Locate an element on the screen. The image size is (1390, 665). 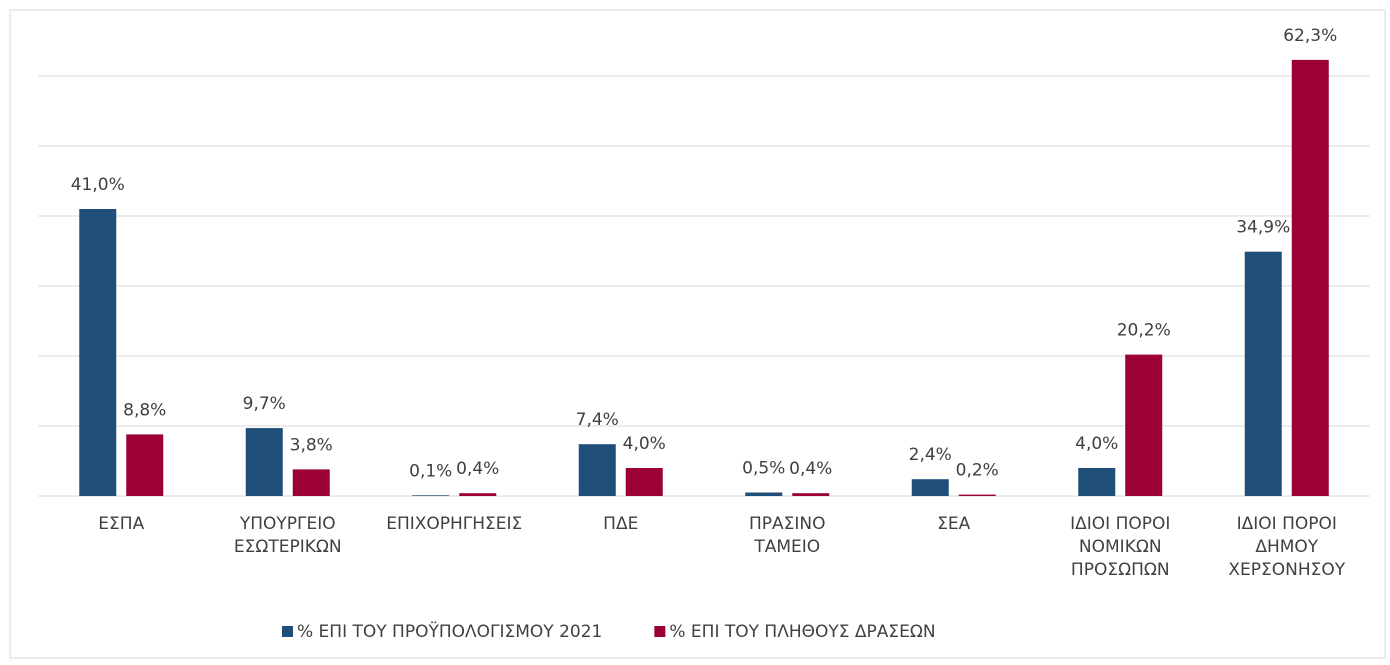
x-tick-label: ΧΕΡΣΟΝΗΣΟΥ is located at coordinates (1286, 570).